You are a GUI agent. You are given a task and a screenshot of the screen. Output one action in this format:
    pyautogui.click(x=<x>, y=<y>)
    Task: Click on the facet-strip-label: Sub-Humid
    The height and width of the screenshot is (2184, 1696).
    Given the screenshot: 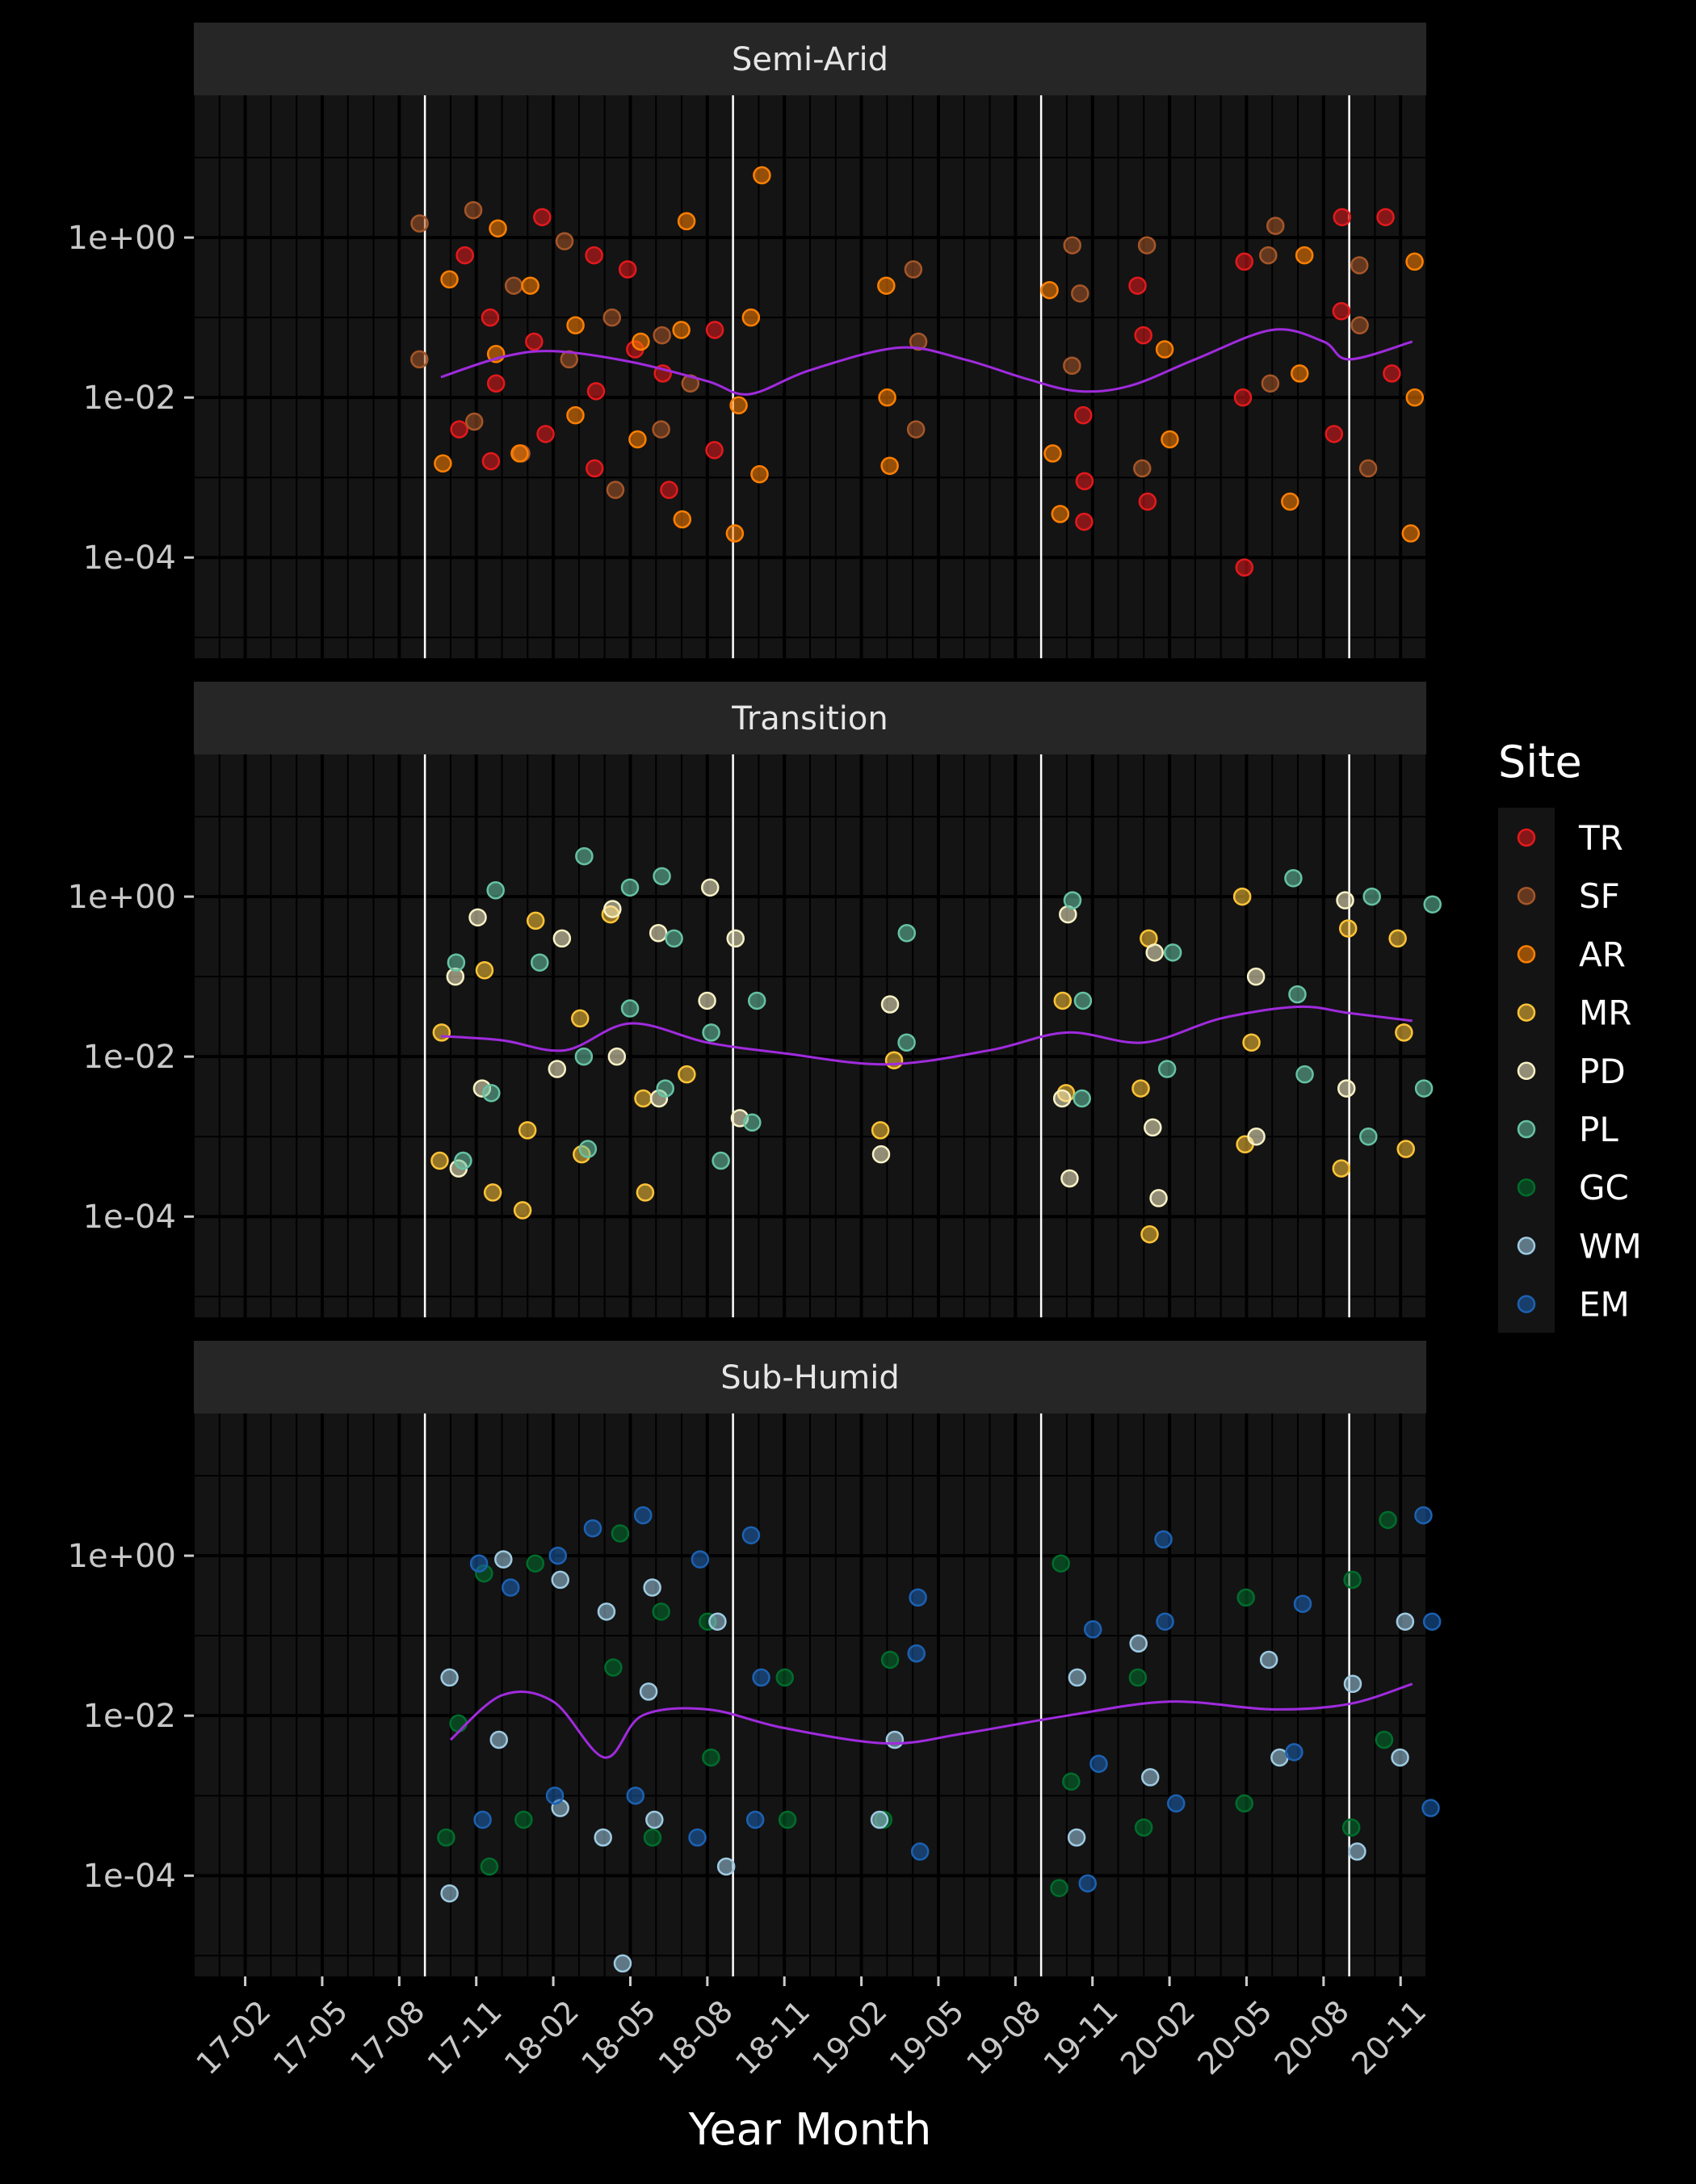 What is the action you would take?
    pyautogui.click(x=809, y=1378)
    